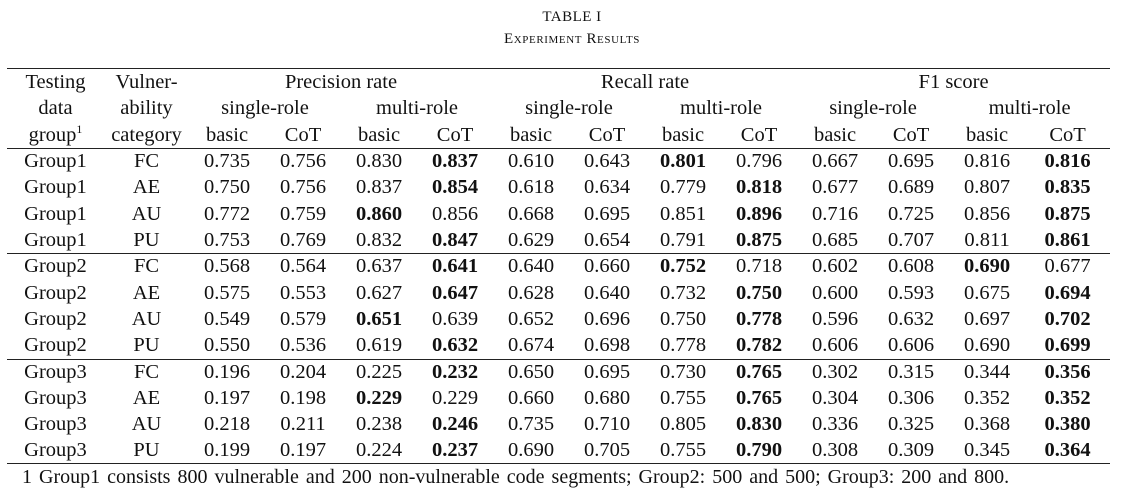  What do you see at coordinates (569, 108) in the screenshot?
I see `header-recall-single-role: single-role` at bounding box center [569, 108].